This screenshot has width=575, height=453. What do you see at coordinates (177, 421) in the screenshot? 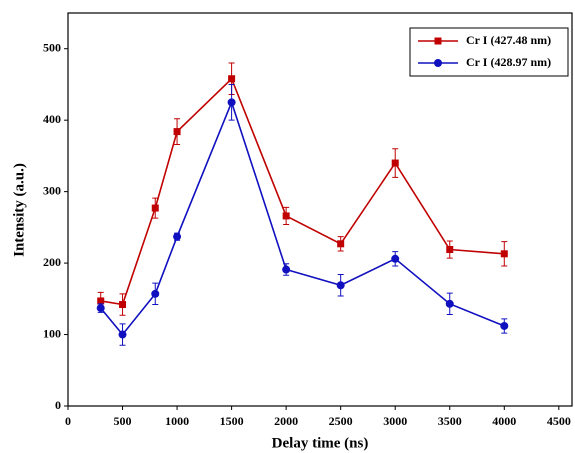
I see `x-tick-label: 1000` at bounding box center [177, 421].